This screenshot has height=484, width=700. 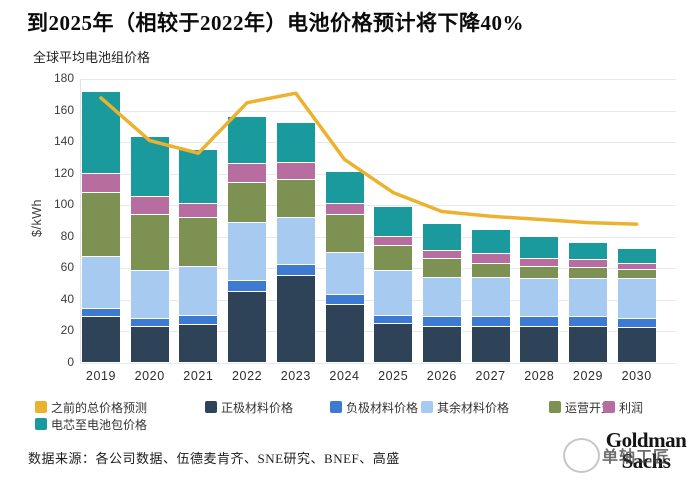 What do you see at coordinates (441, 376) in the screenshot?
I see `x-tick-label: 2026` at bounding box center [441, 376].